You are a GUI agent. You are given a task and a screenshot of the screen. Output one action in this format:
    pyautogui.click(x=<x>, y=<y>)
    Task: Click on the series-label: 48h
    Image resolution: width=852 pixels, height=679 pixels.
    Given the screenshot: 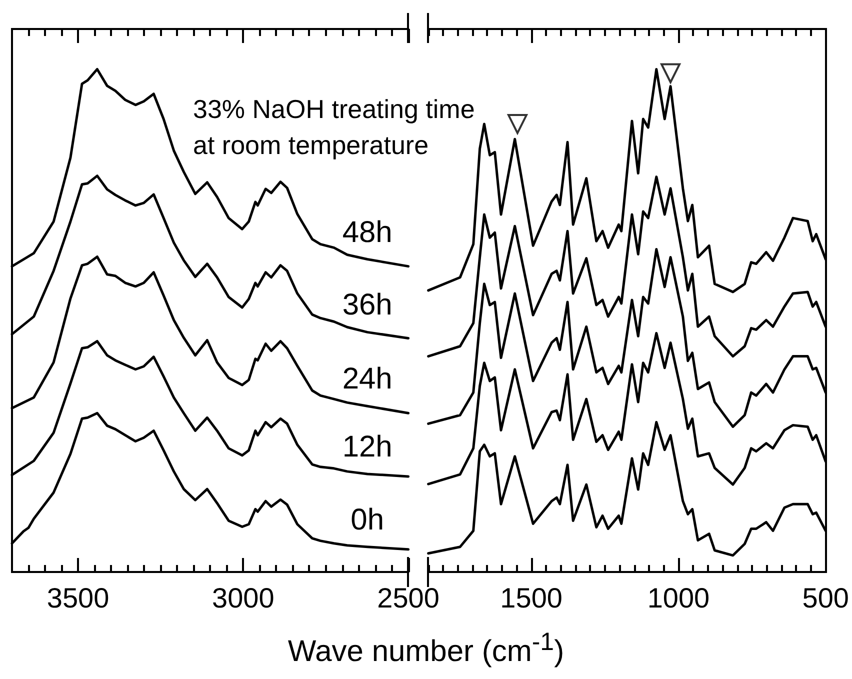 What is the action you would take?
    pyautogui.click(x=367, y=232)
    